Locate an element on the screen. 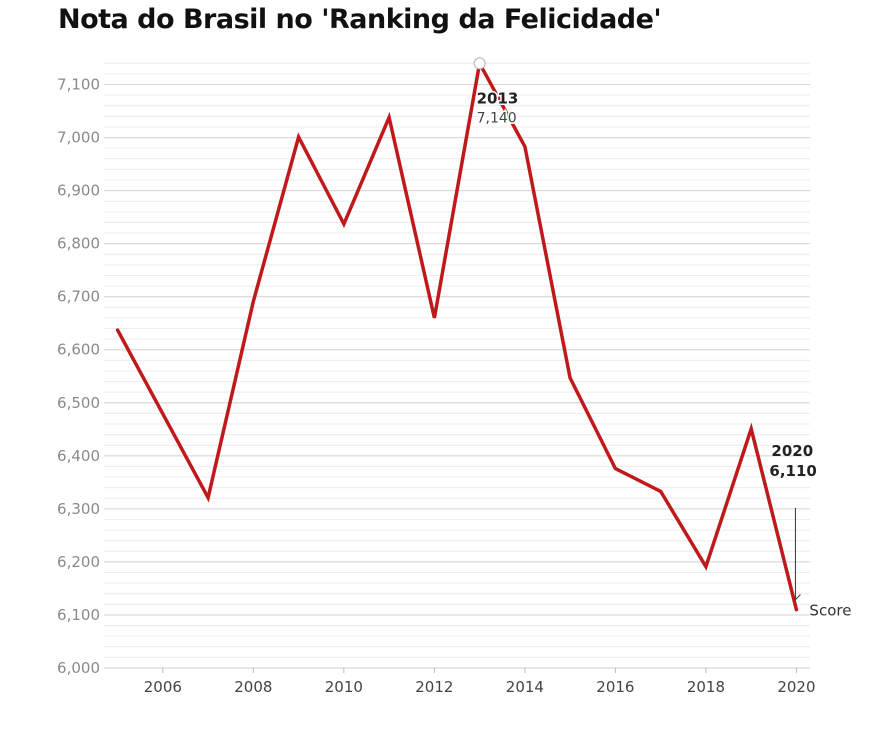 This screenshot has width=893, height=733. y-tick-label: 6,900 is located at coordinates (78, 191).